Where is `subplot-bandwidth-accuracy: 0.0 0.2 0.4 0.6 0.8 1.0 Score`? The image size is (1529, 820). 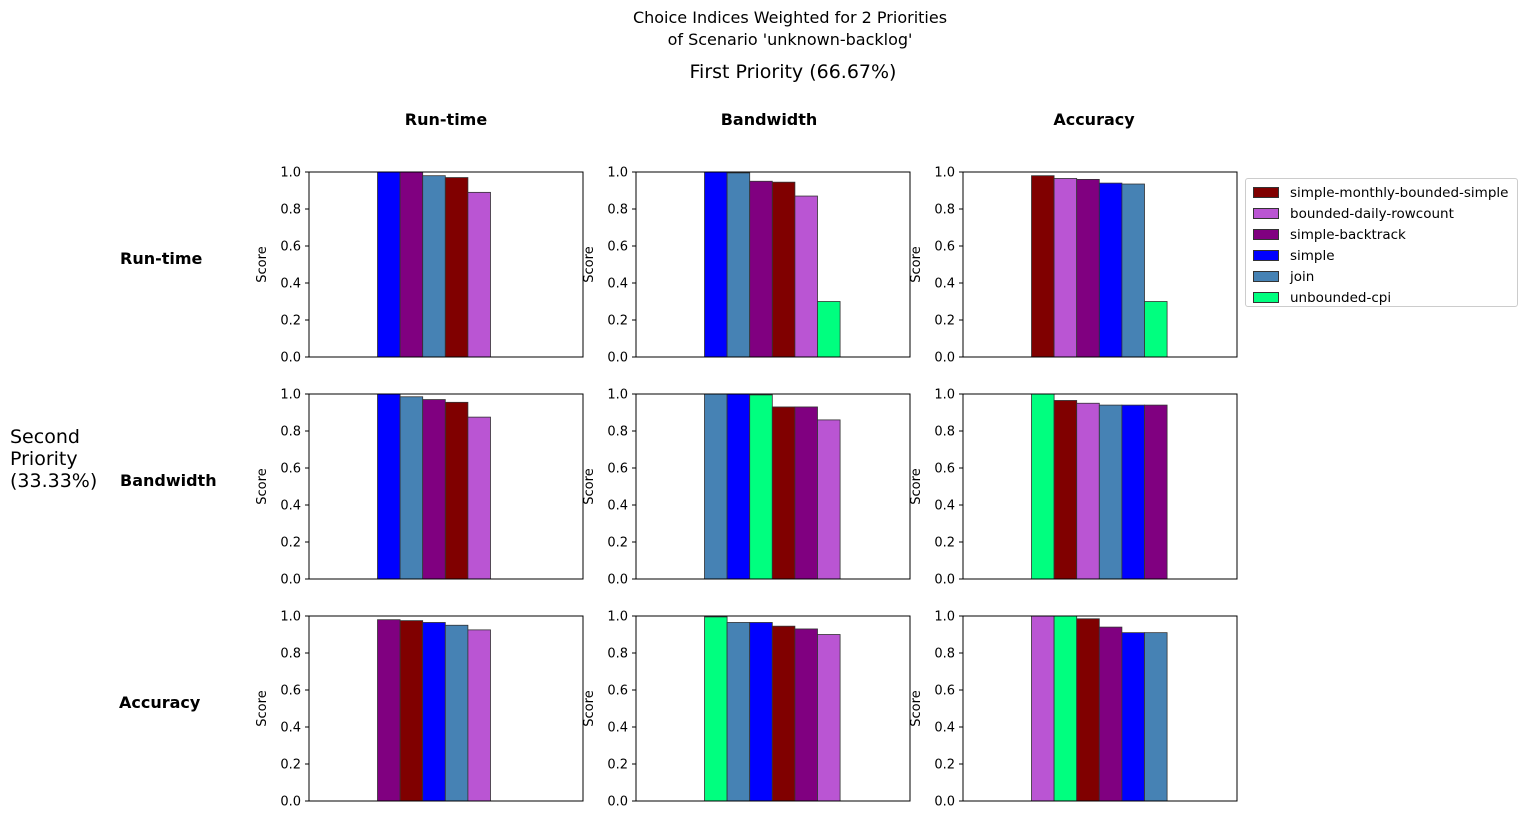 subplot-bandwidth-accuracy: 0.0 0.2 0.4 0.6 0.8 1.0 Score is located at coordinates (1073, 488).